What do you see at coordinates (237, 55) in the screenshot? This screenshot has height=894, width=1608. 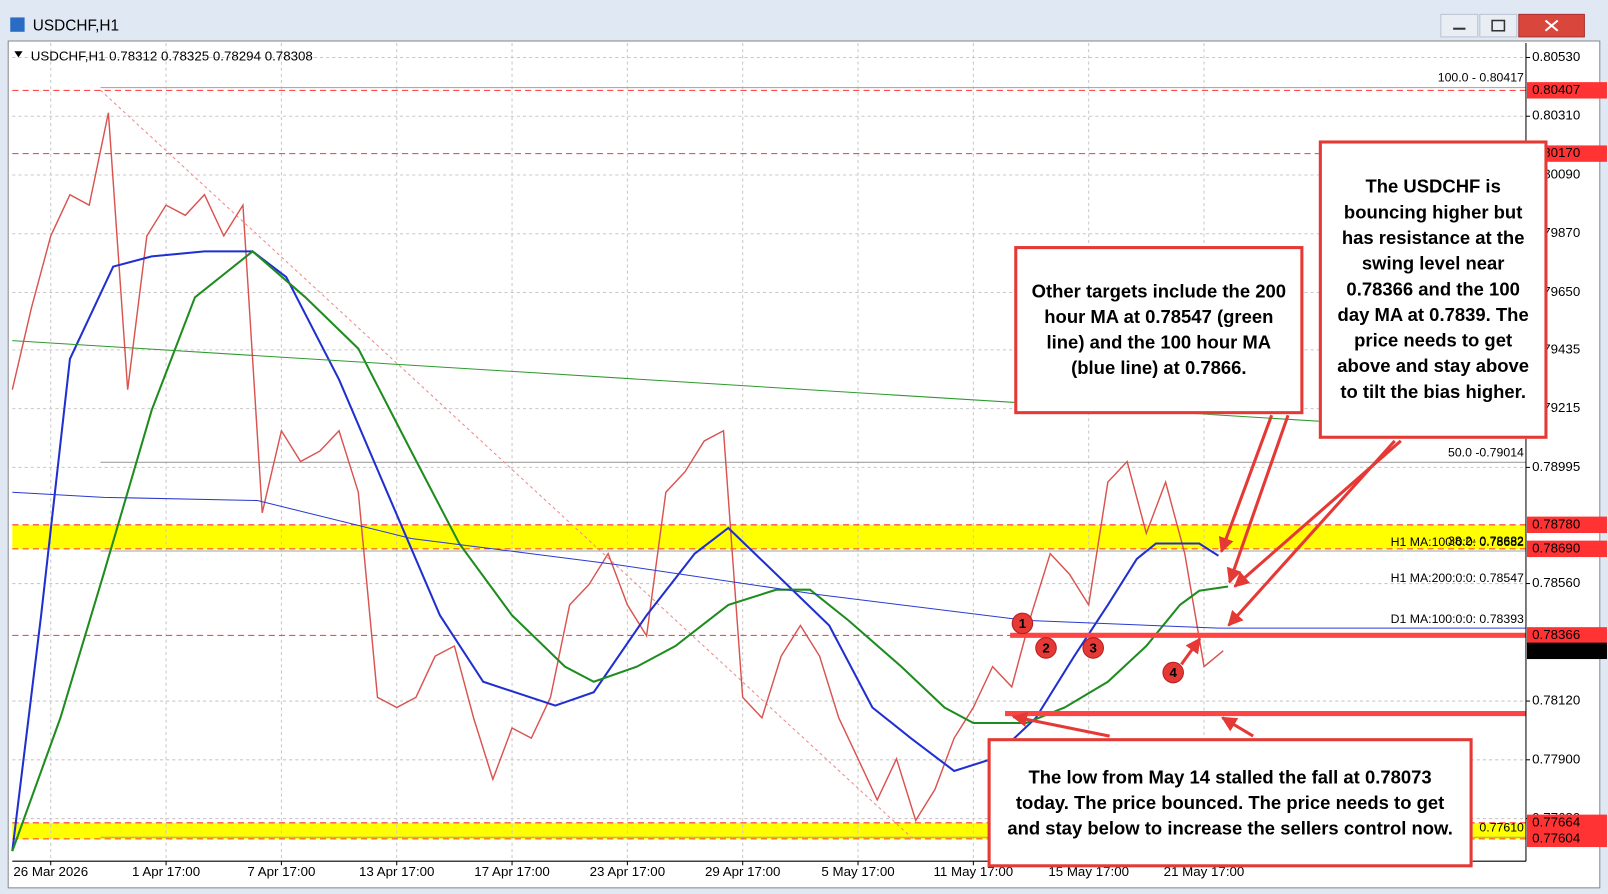 I see `low: 0.78294` at bounding box center [237, 55].